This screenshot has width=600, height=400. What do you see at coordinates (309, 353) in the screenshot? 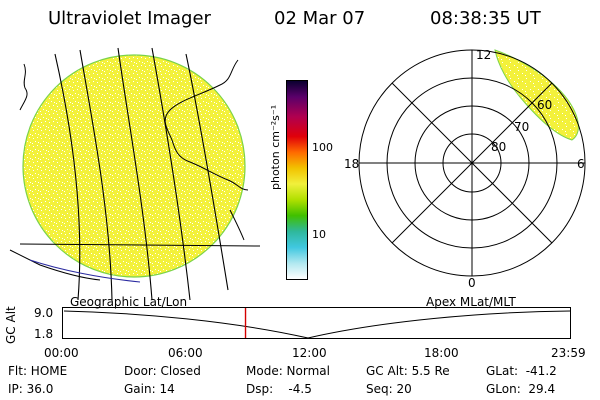
I see `xtick-1200: 12:00` at bounding box center [309, 353].